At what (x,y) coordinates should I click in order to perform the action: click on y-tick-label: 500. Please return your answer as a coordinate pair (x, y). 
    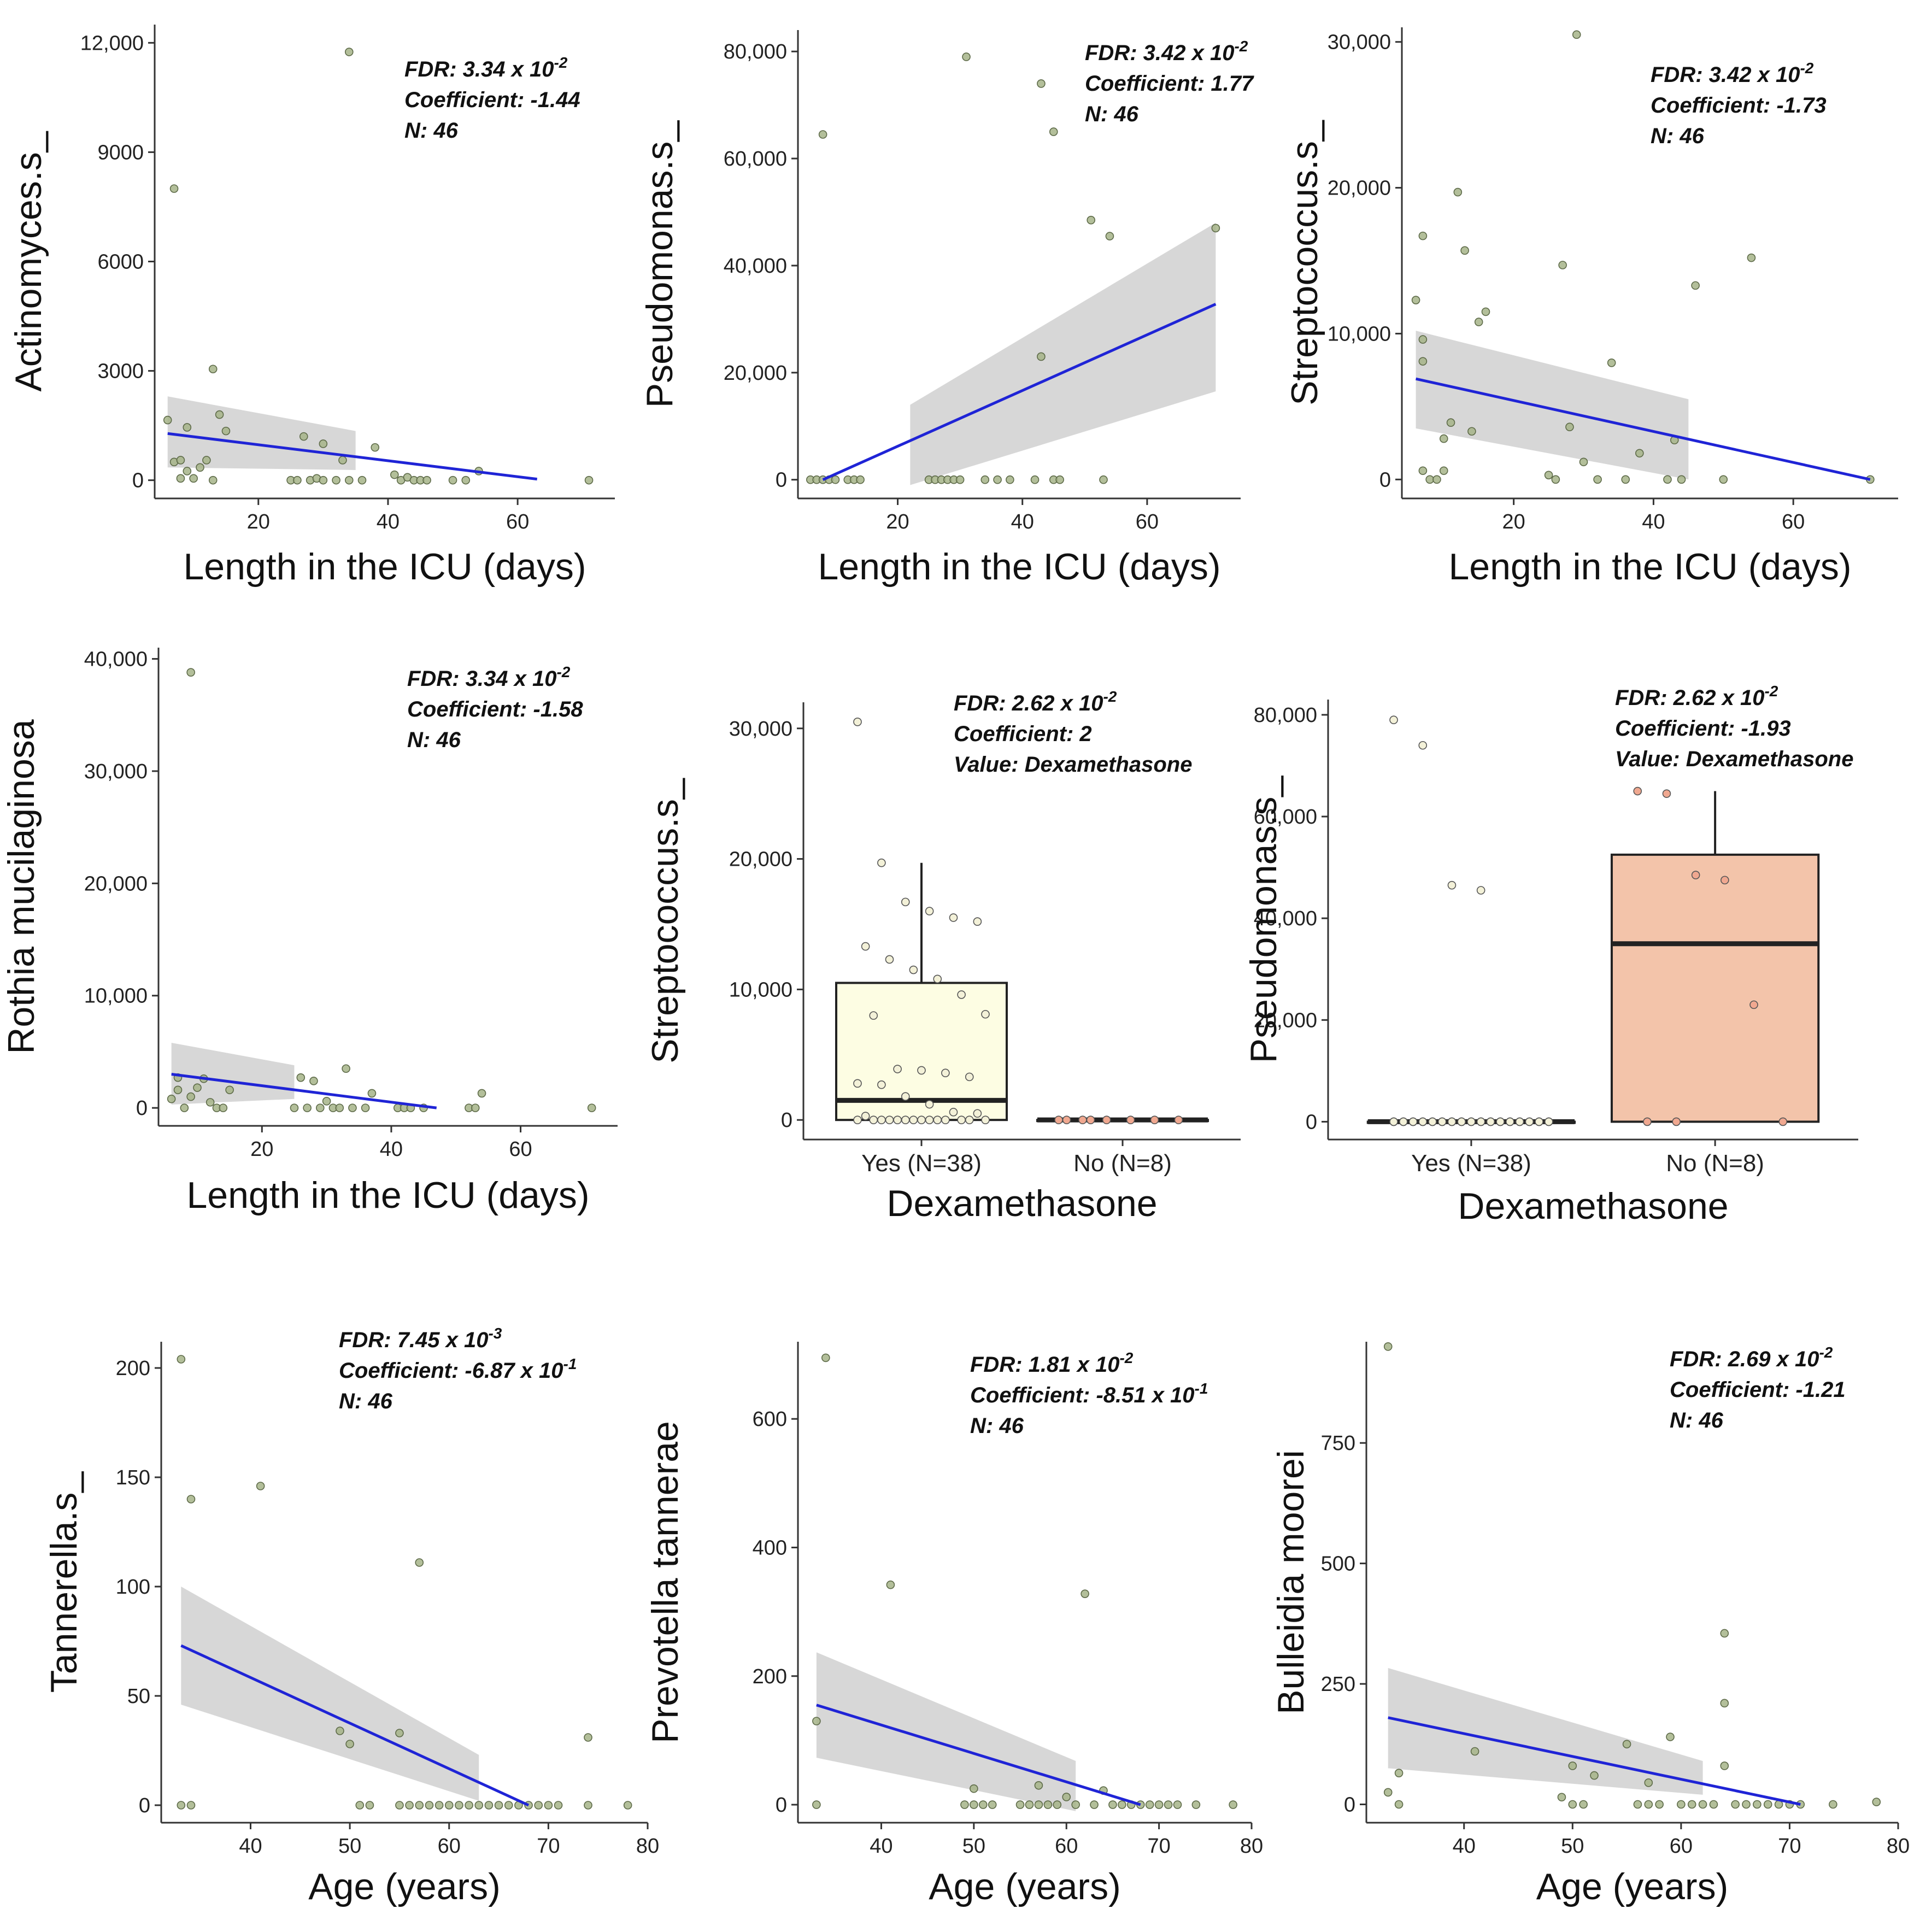
    Looking at the image, I should click on (1338, 1565).